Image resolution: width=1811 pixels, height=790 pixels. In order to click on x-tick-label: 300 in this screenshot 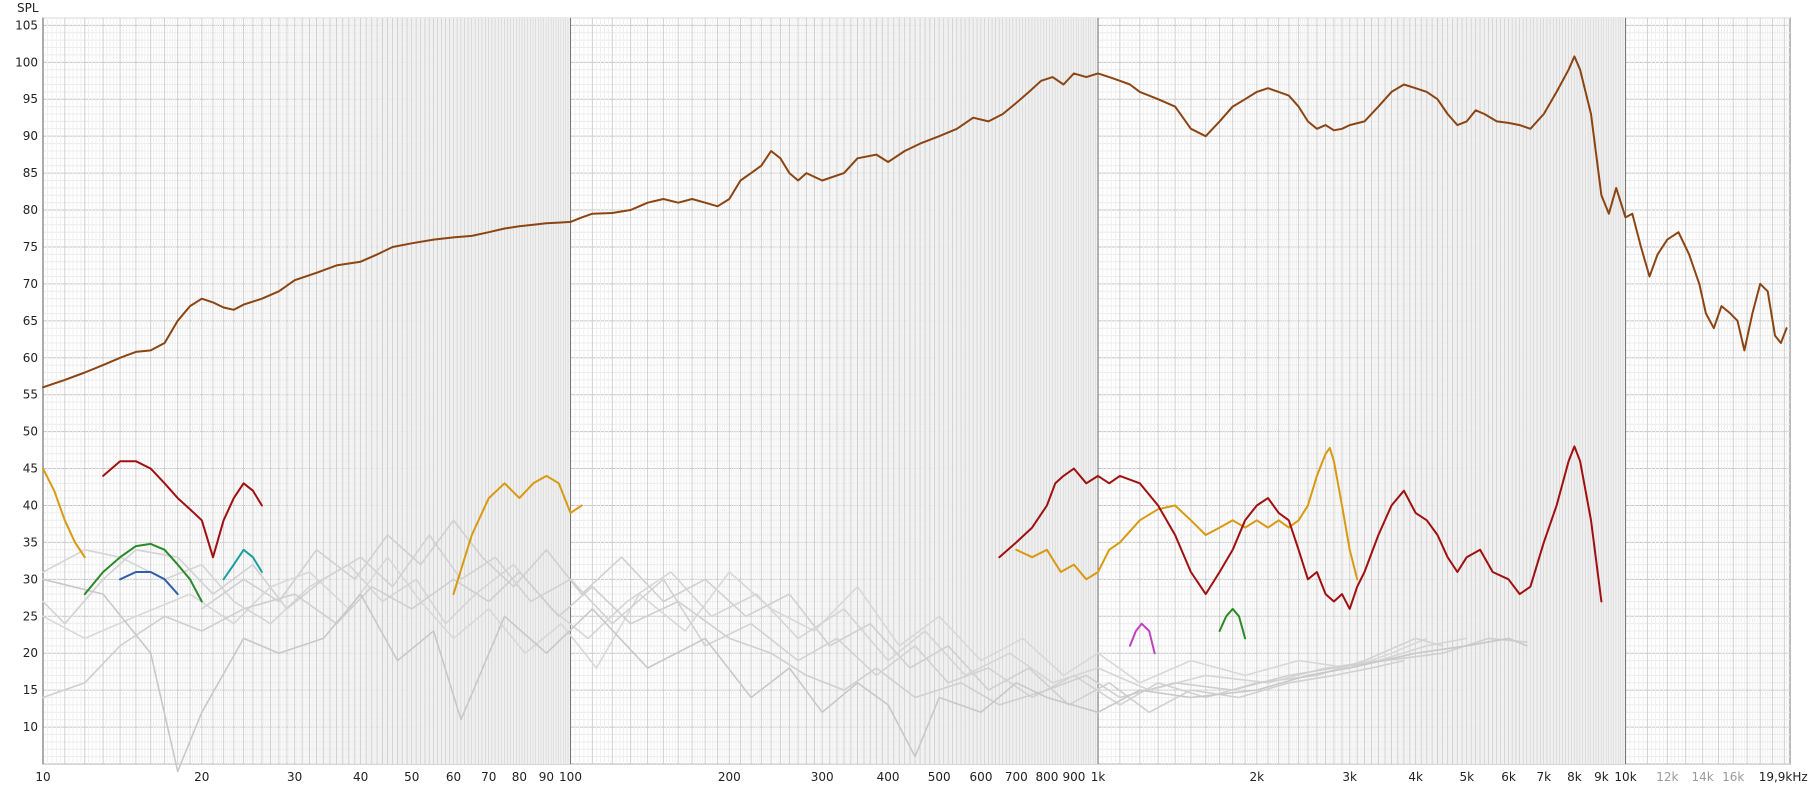, I will do `click(822, 777)`.